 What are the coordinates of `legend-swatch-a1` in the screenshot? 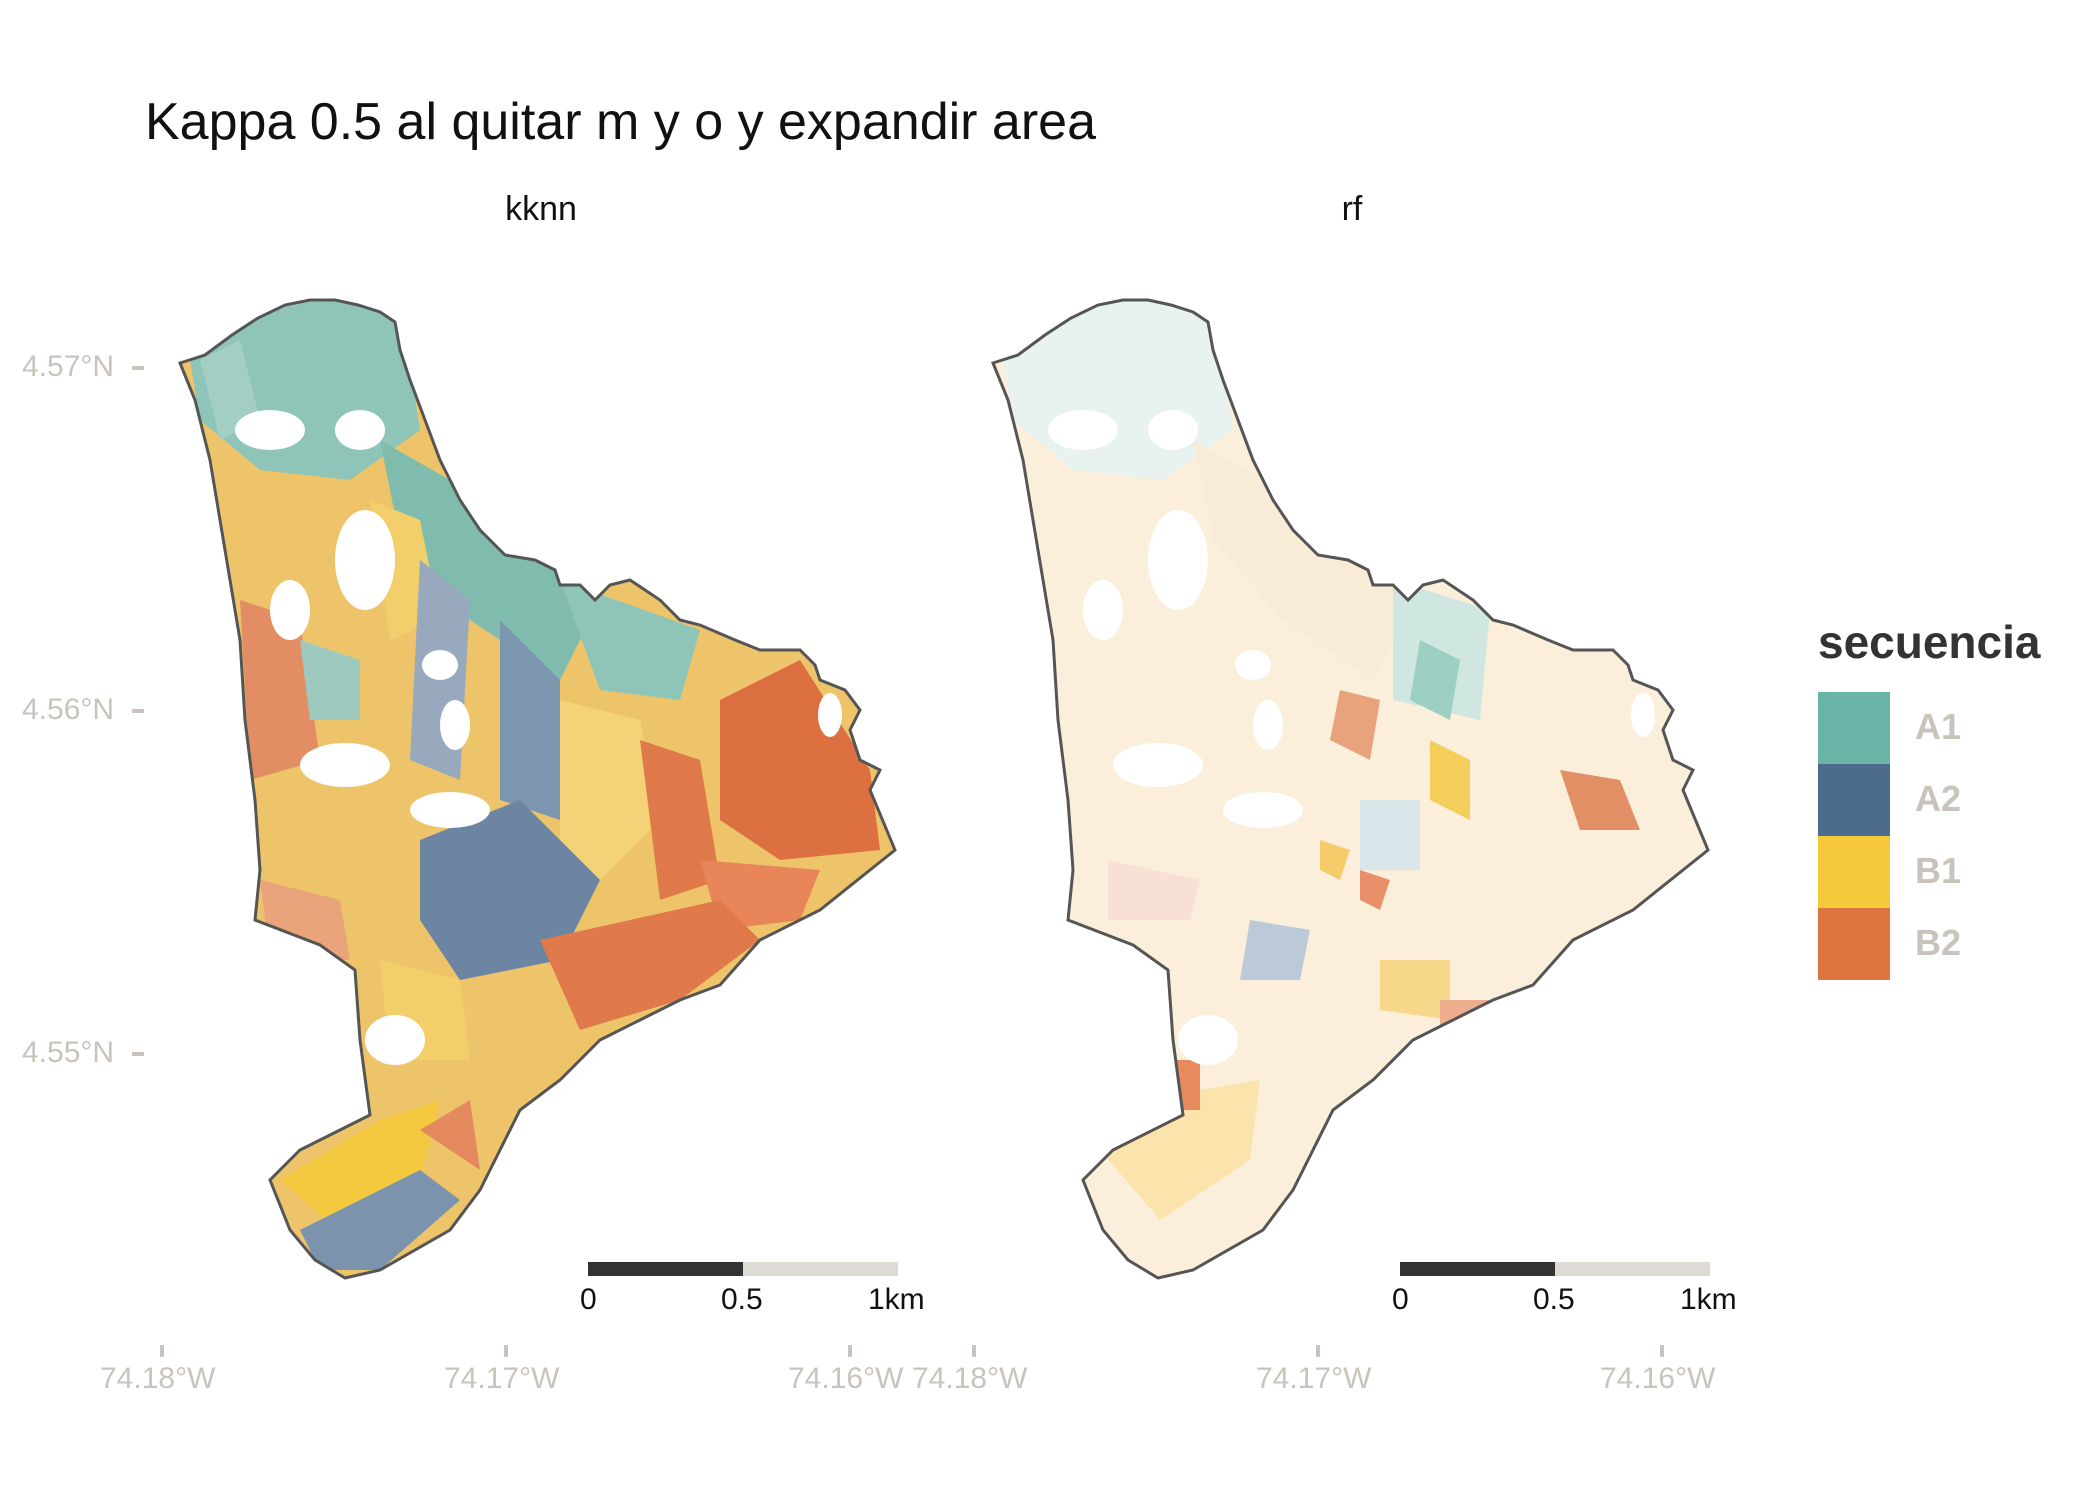 It's located at (1854, 728).